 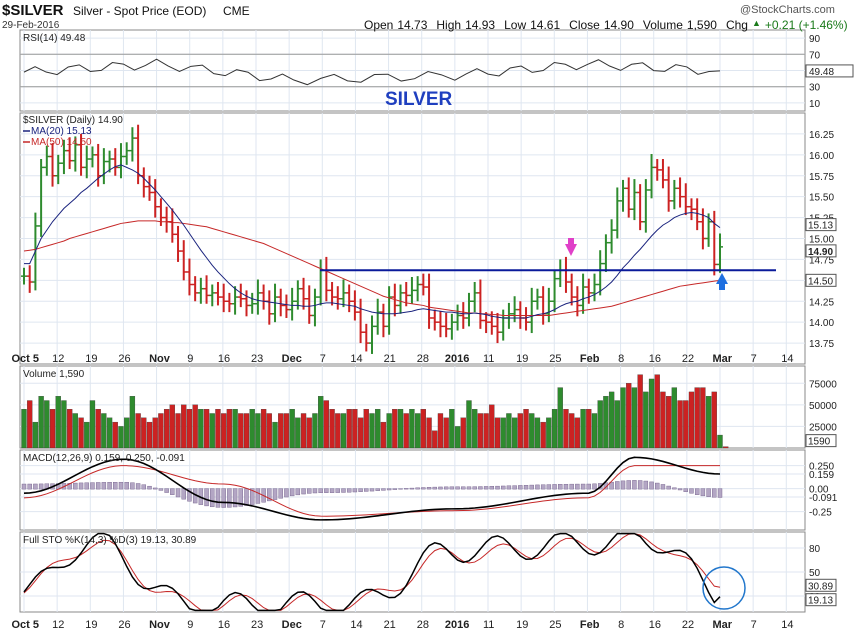 I want to click on tick-label-rsi: 70, so click(x=815, y=55).